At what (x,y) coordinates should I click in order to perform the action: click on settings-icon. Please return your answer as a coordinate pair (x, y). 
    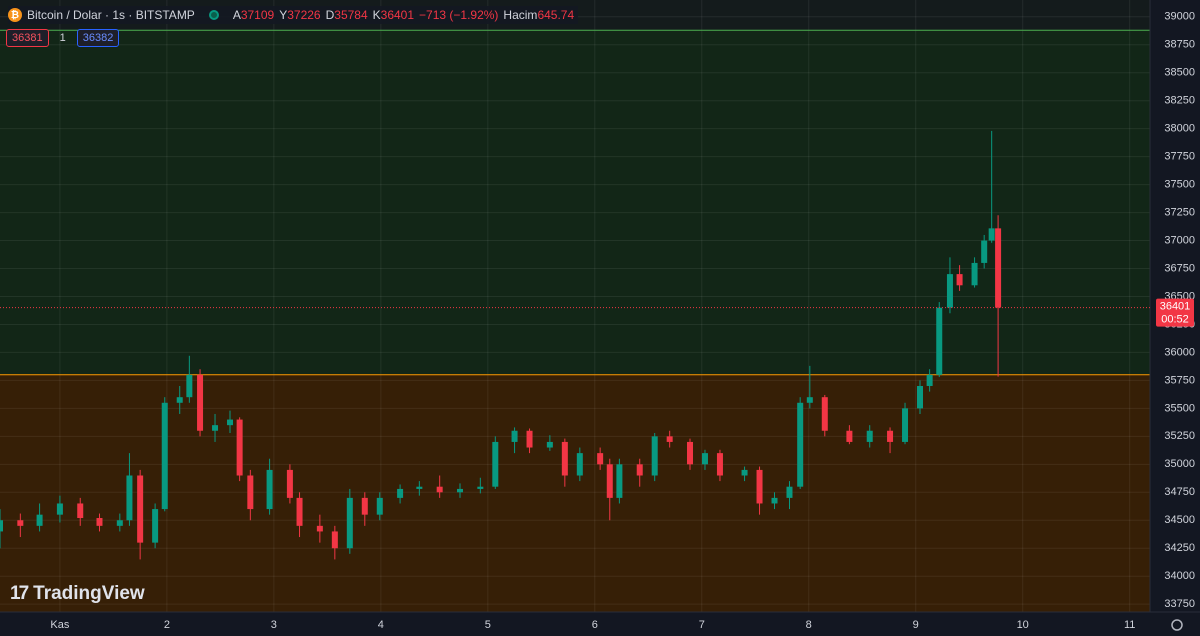
    Looking at the image, I should click on (1177, 625).